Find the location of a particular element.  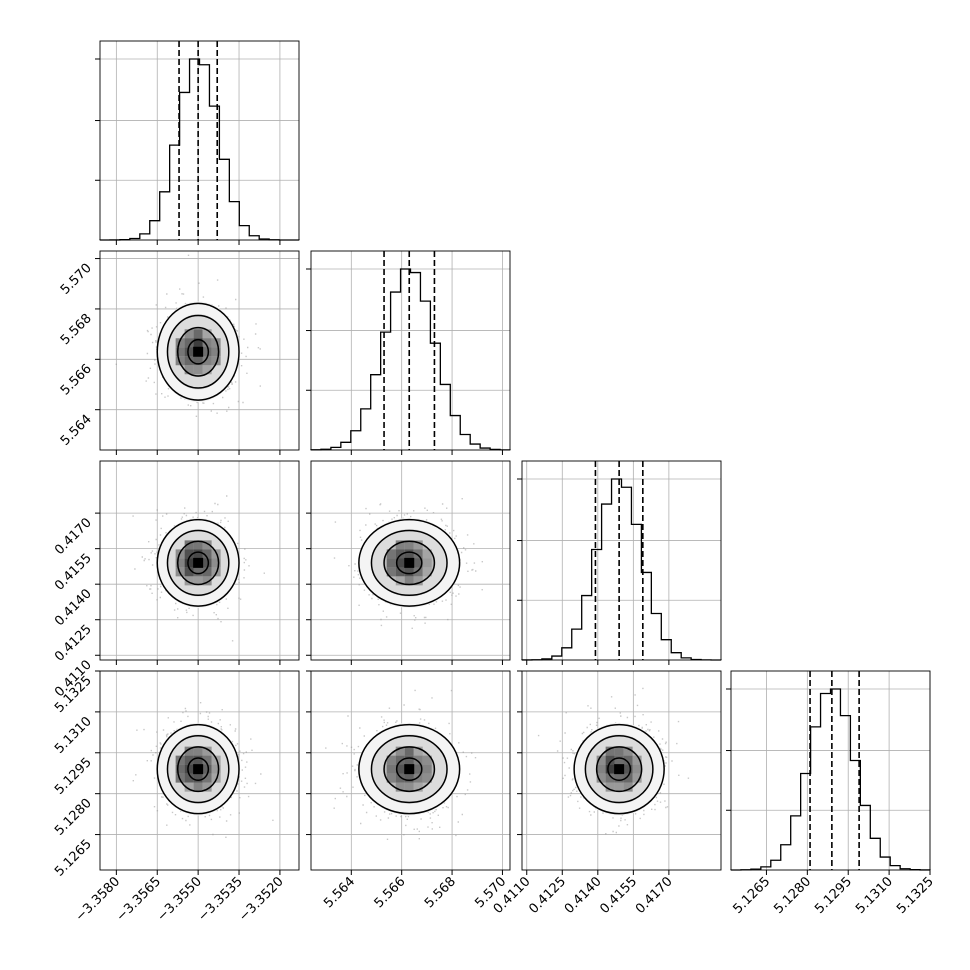

y-tick-label: 0.4140 is located at coordinates (73, 607).